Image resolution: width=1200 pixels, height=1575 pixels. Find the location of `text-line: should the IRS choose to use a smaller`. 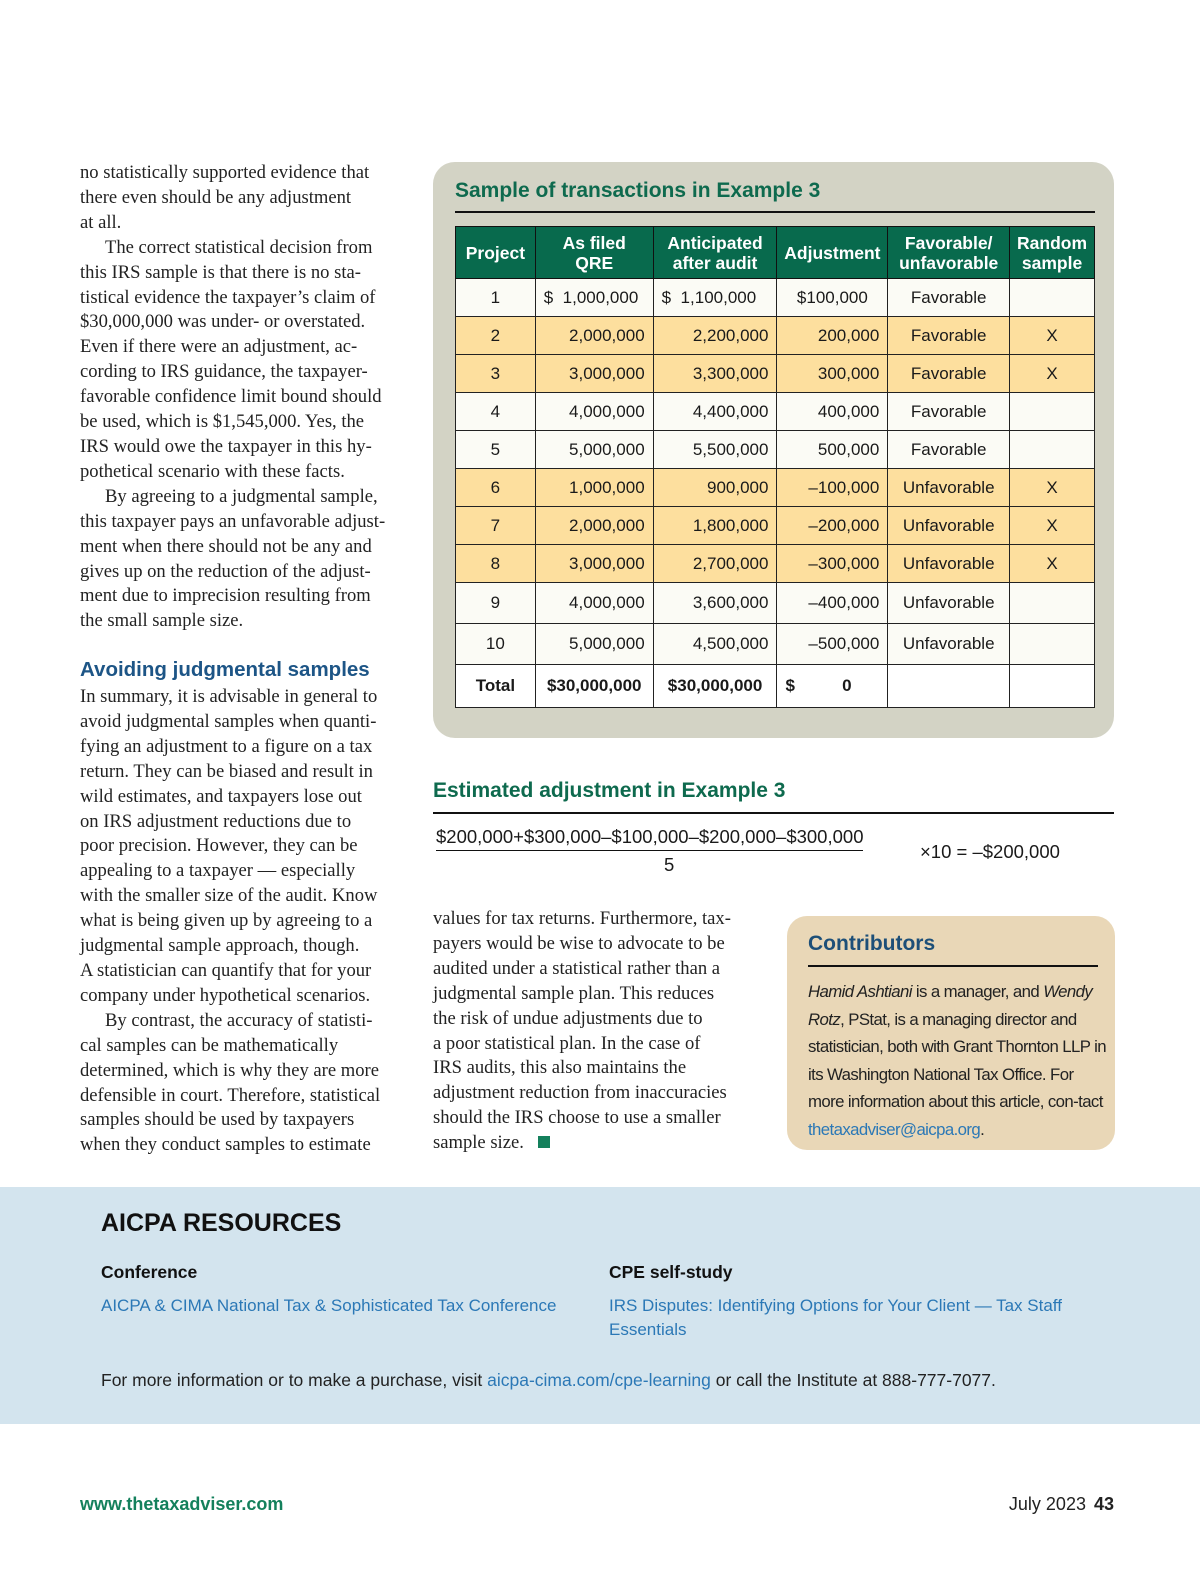

text-line: should the IRS choose to use a smaller is located at coordinates (603, 1118).